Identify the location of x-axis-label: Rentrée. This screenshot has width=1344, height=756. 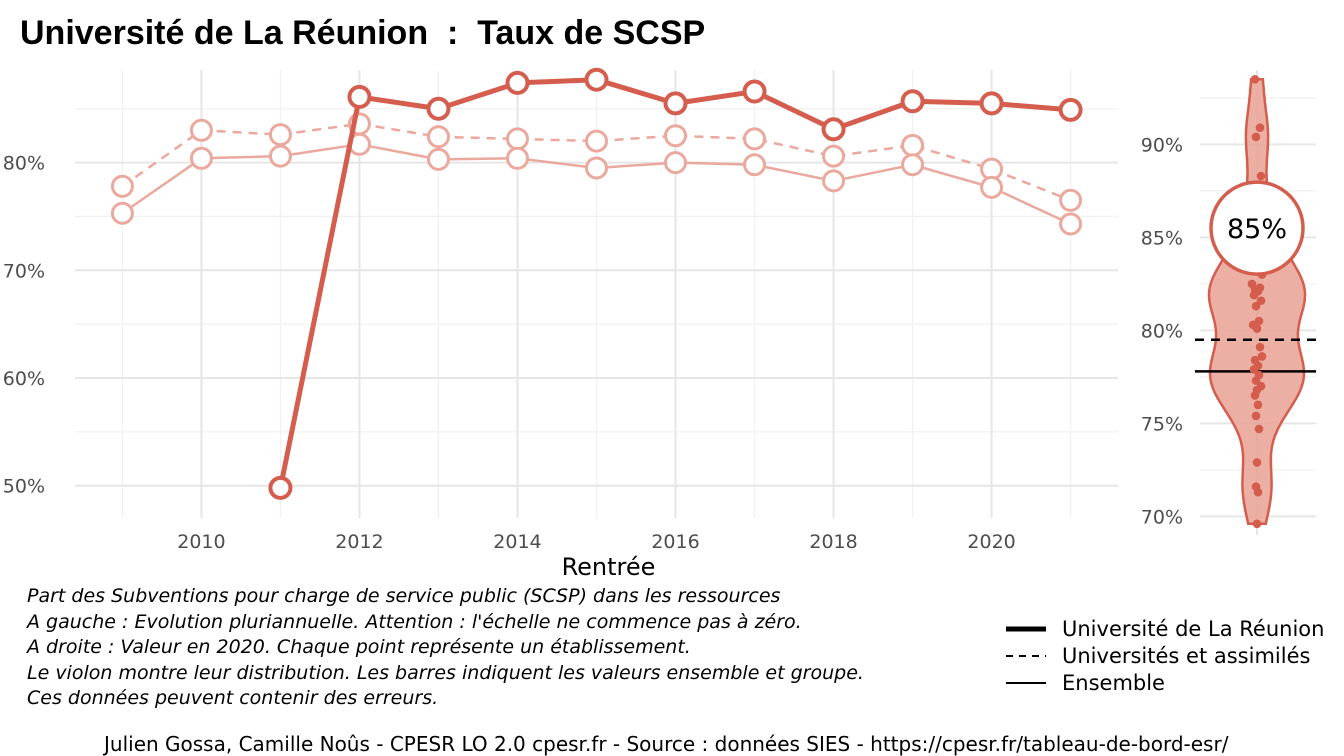
(609, 567).